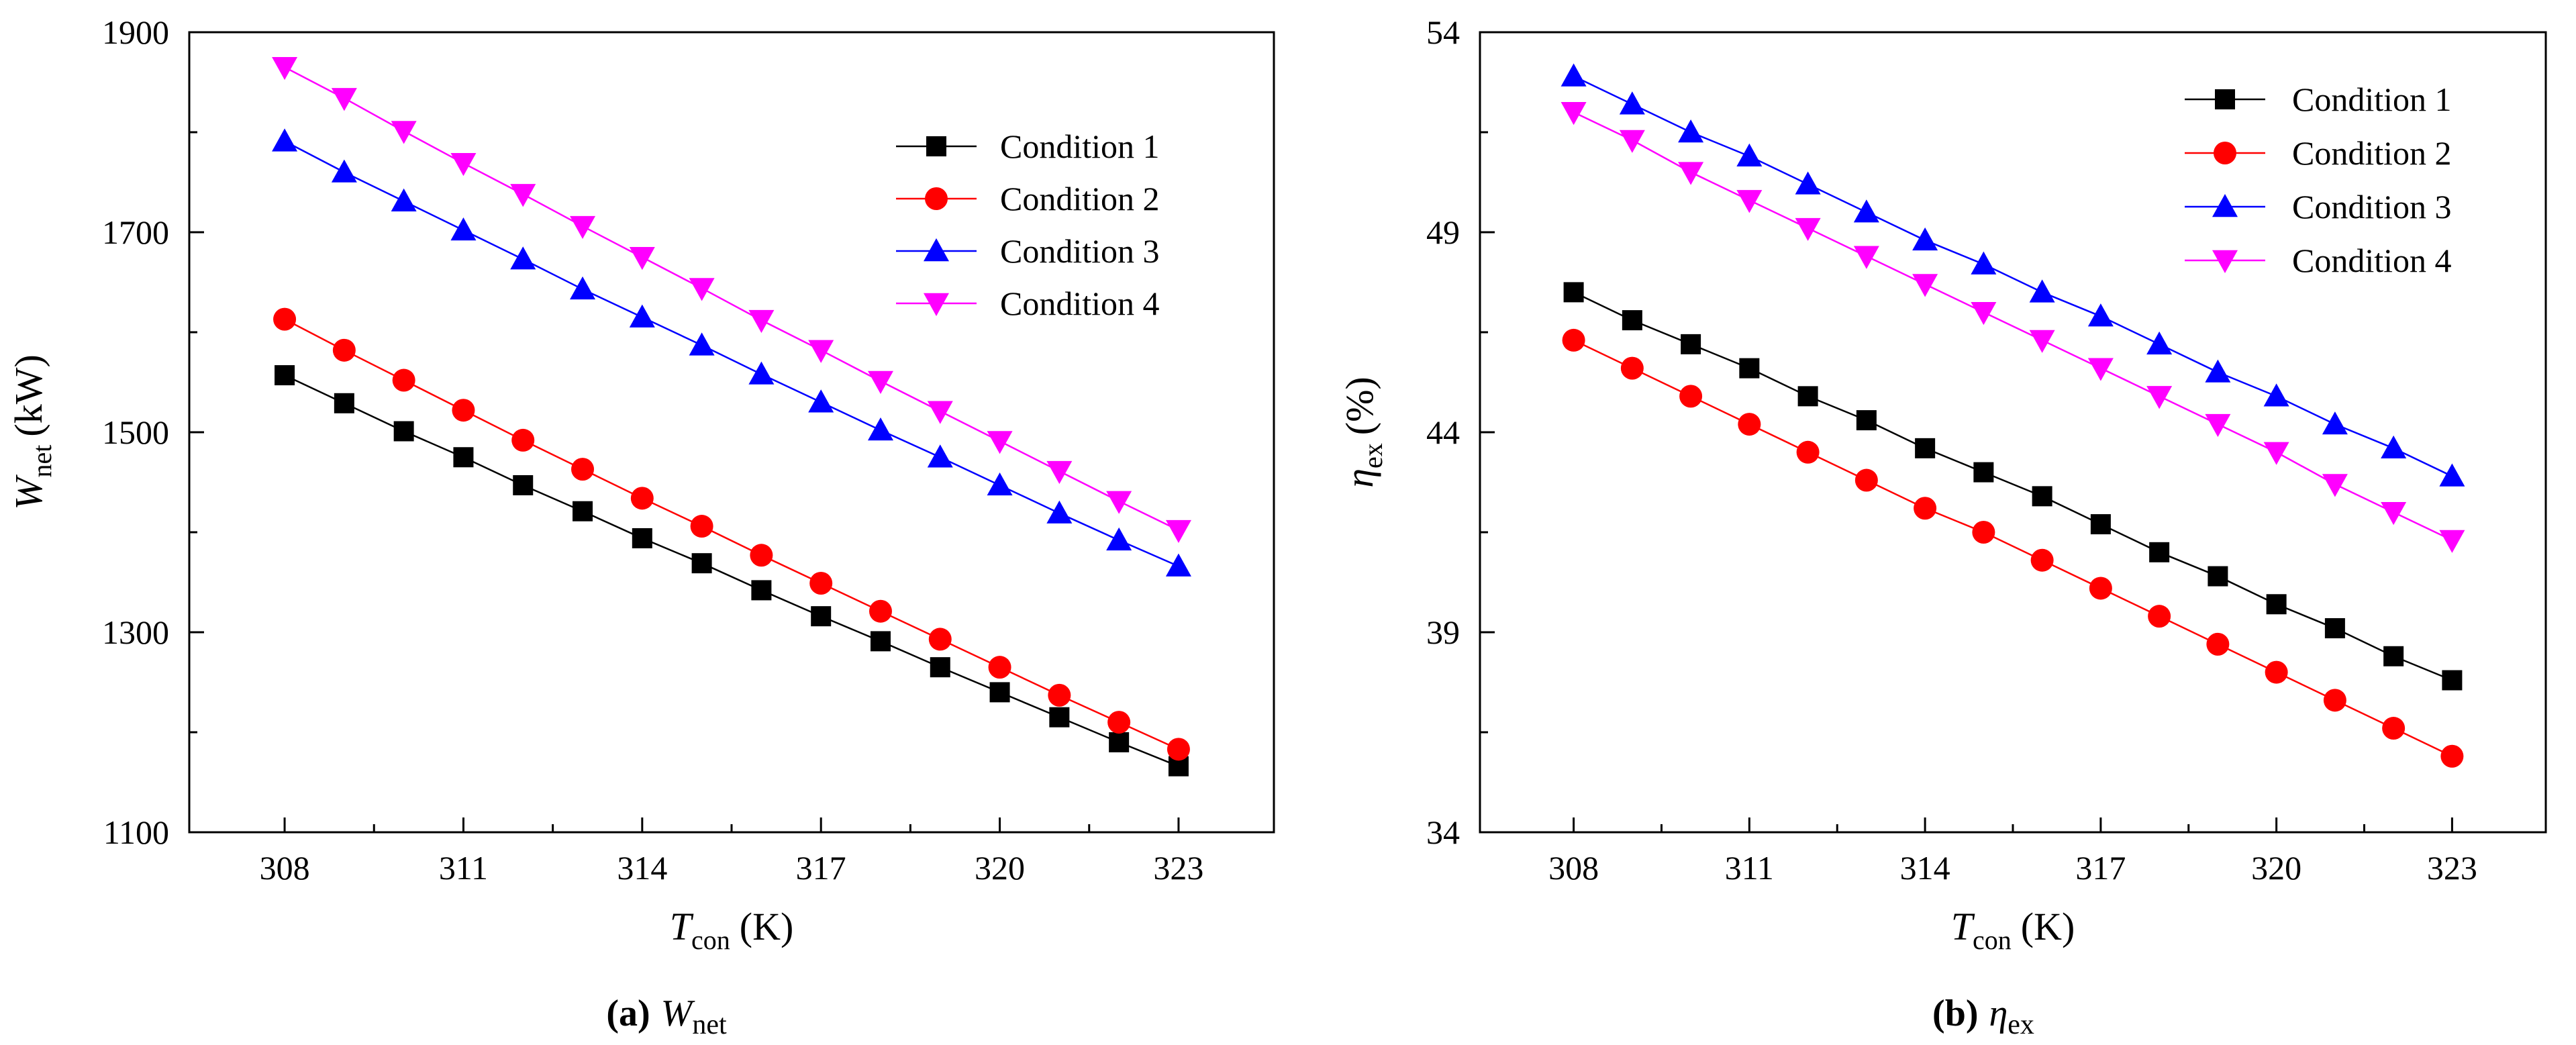  Describe the element at coordinates (731, 353) in the screenshot. I see `series-3-line` at that location.